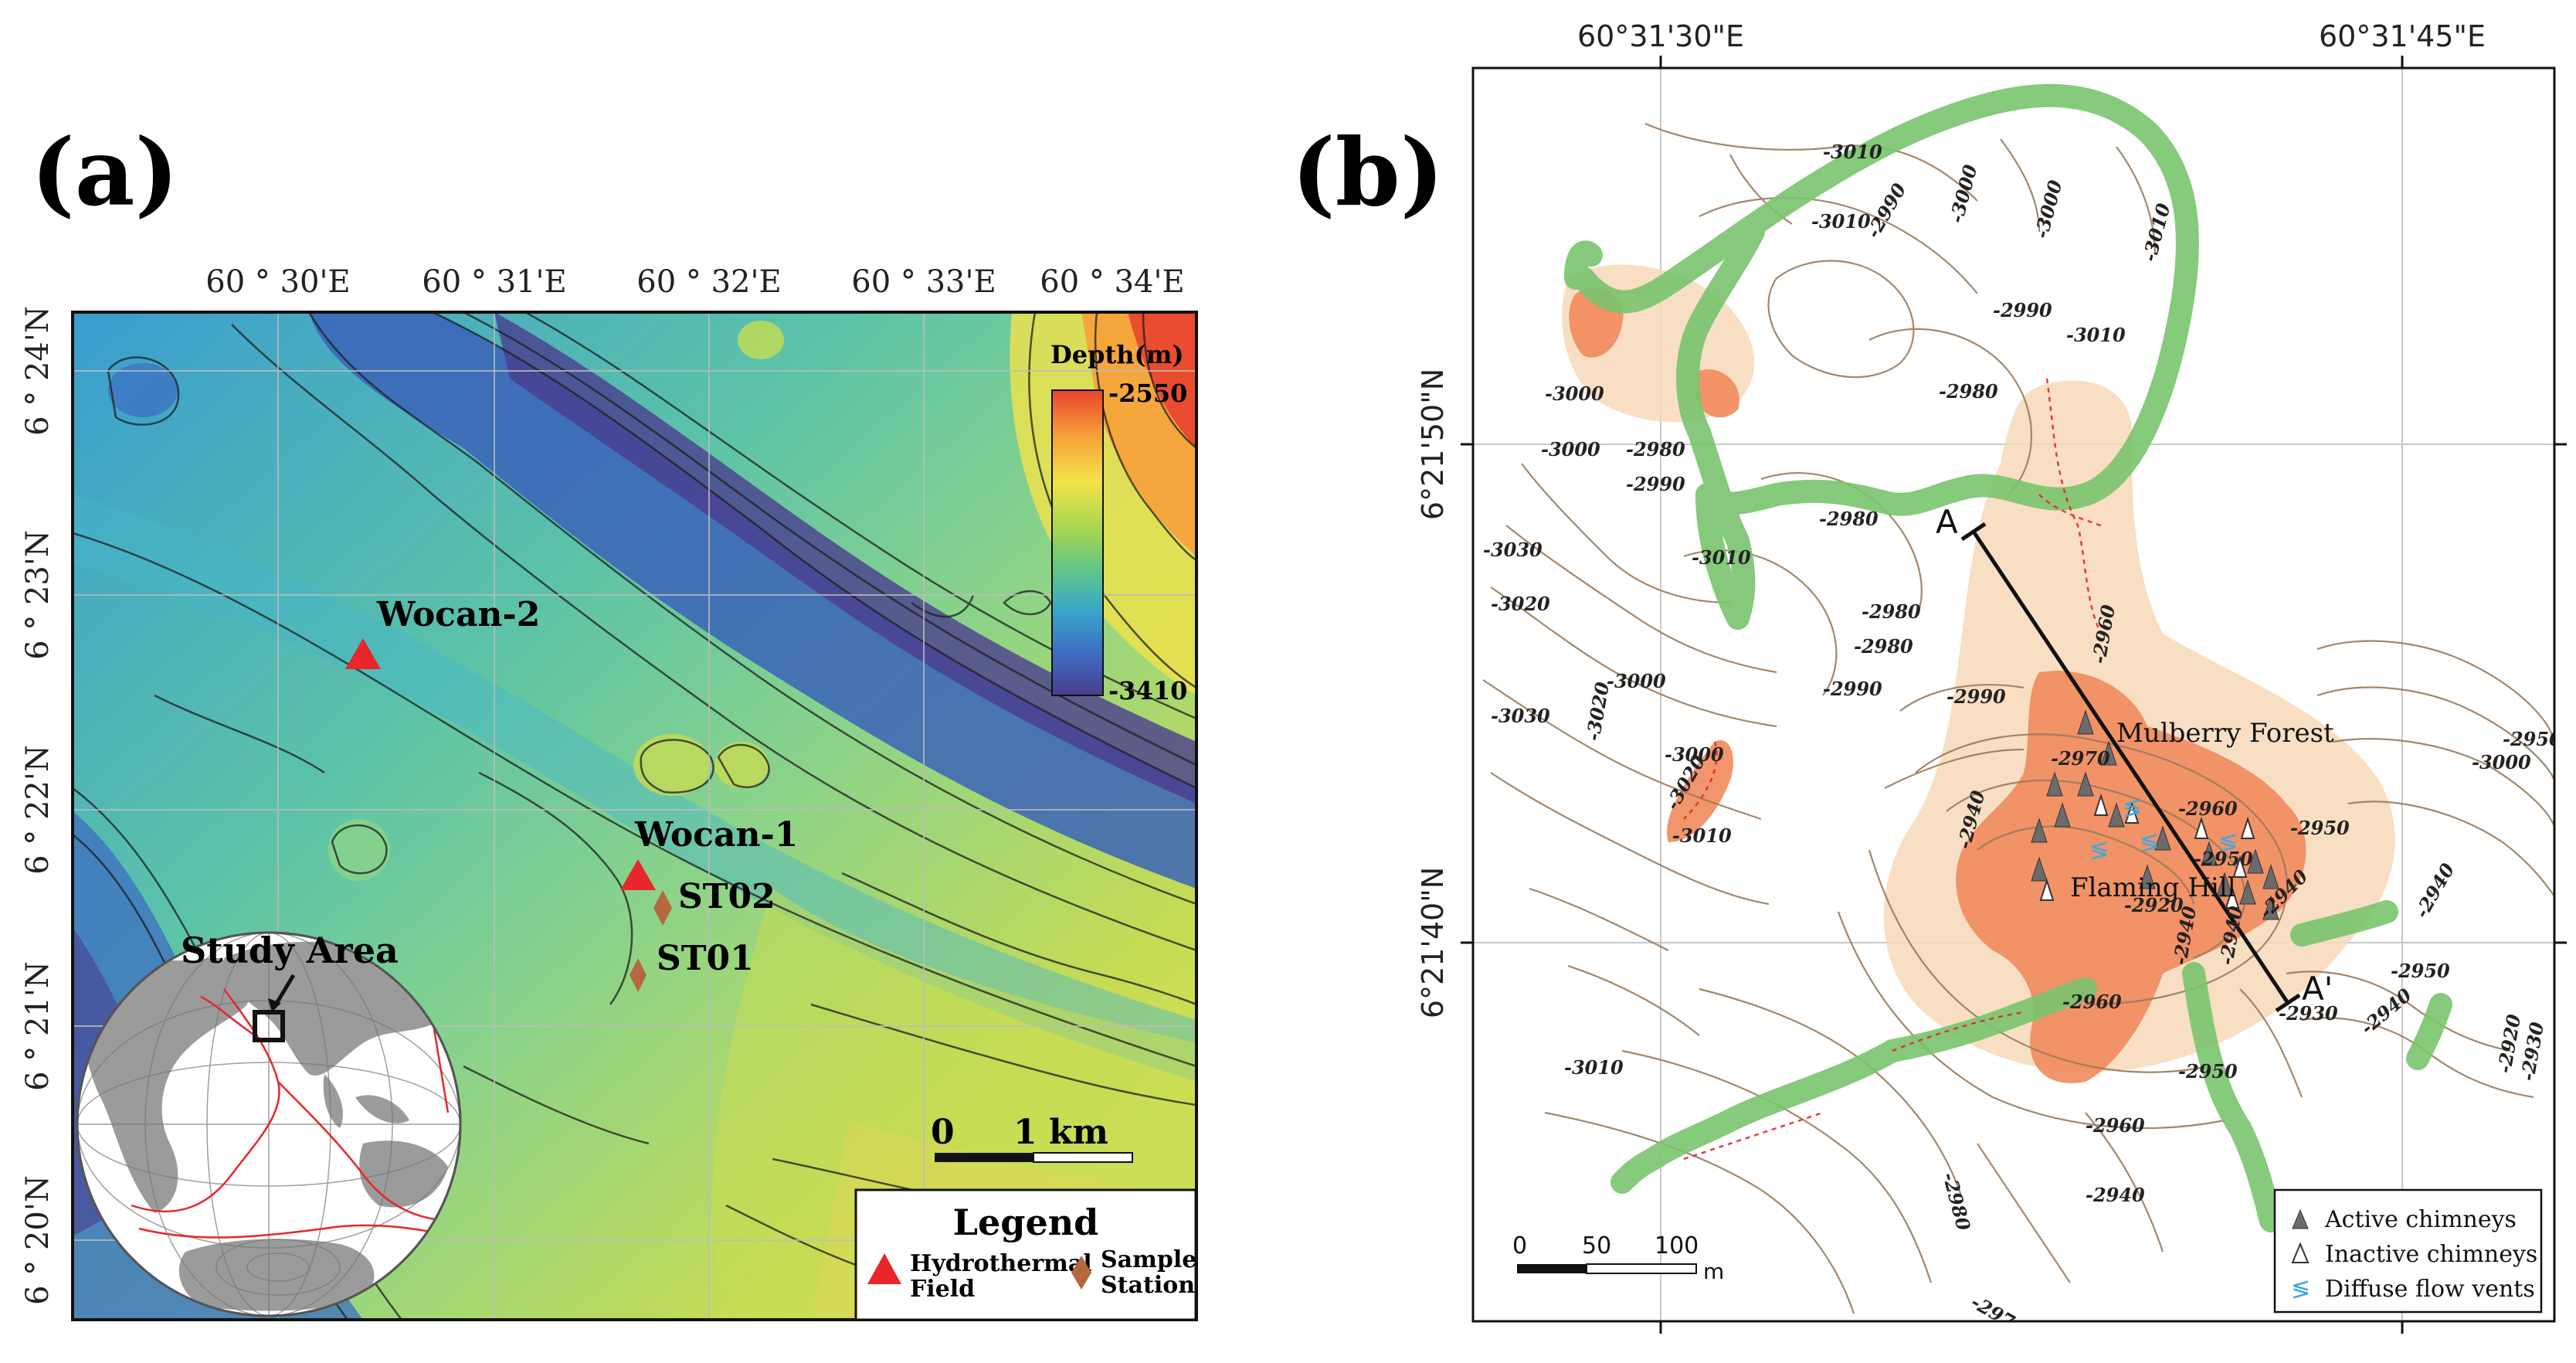  I want to click on chimneys, so click(2155, 814).